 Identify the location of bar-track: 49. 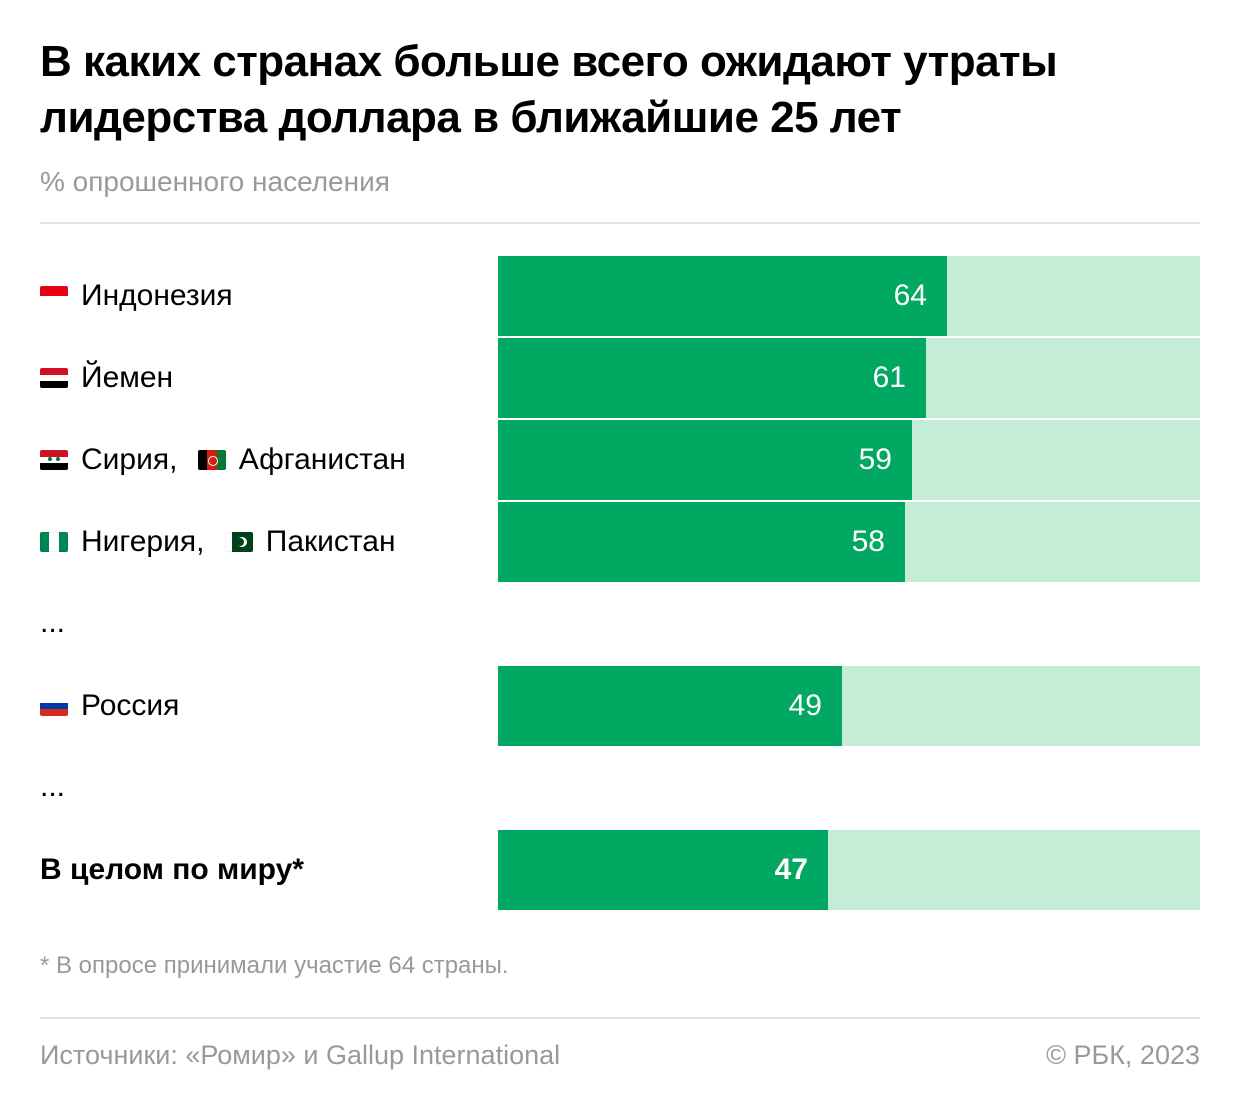
(849, 706).